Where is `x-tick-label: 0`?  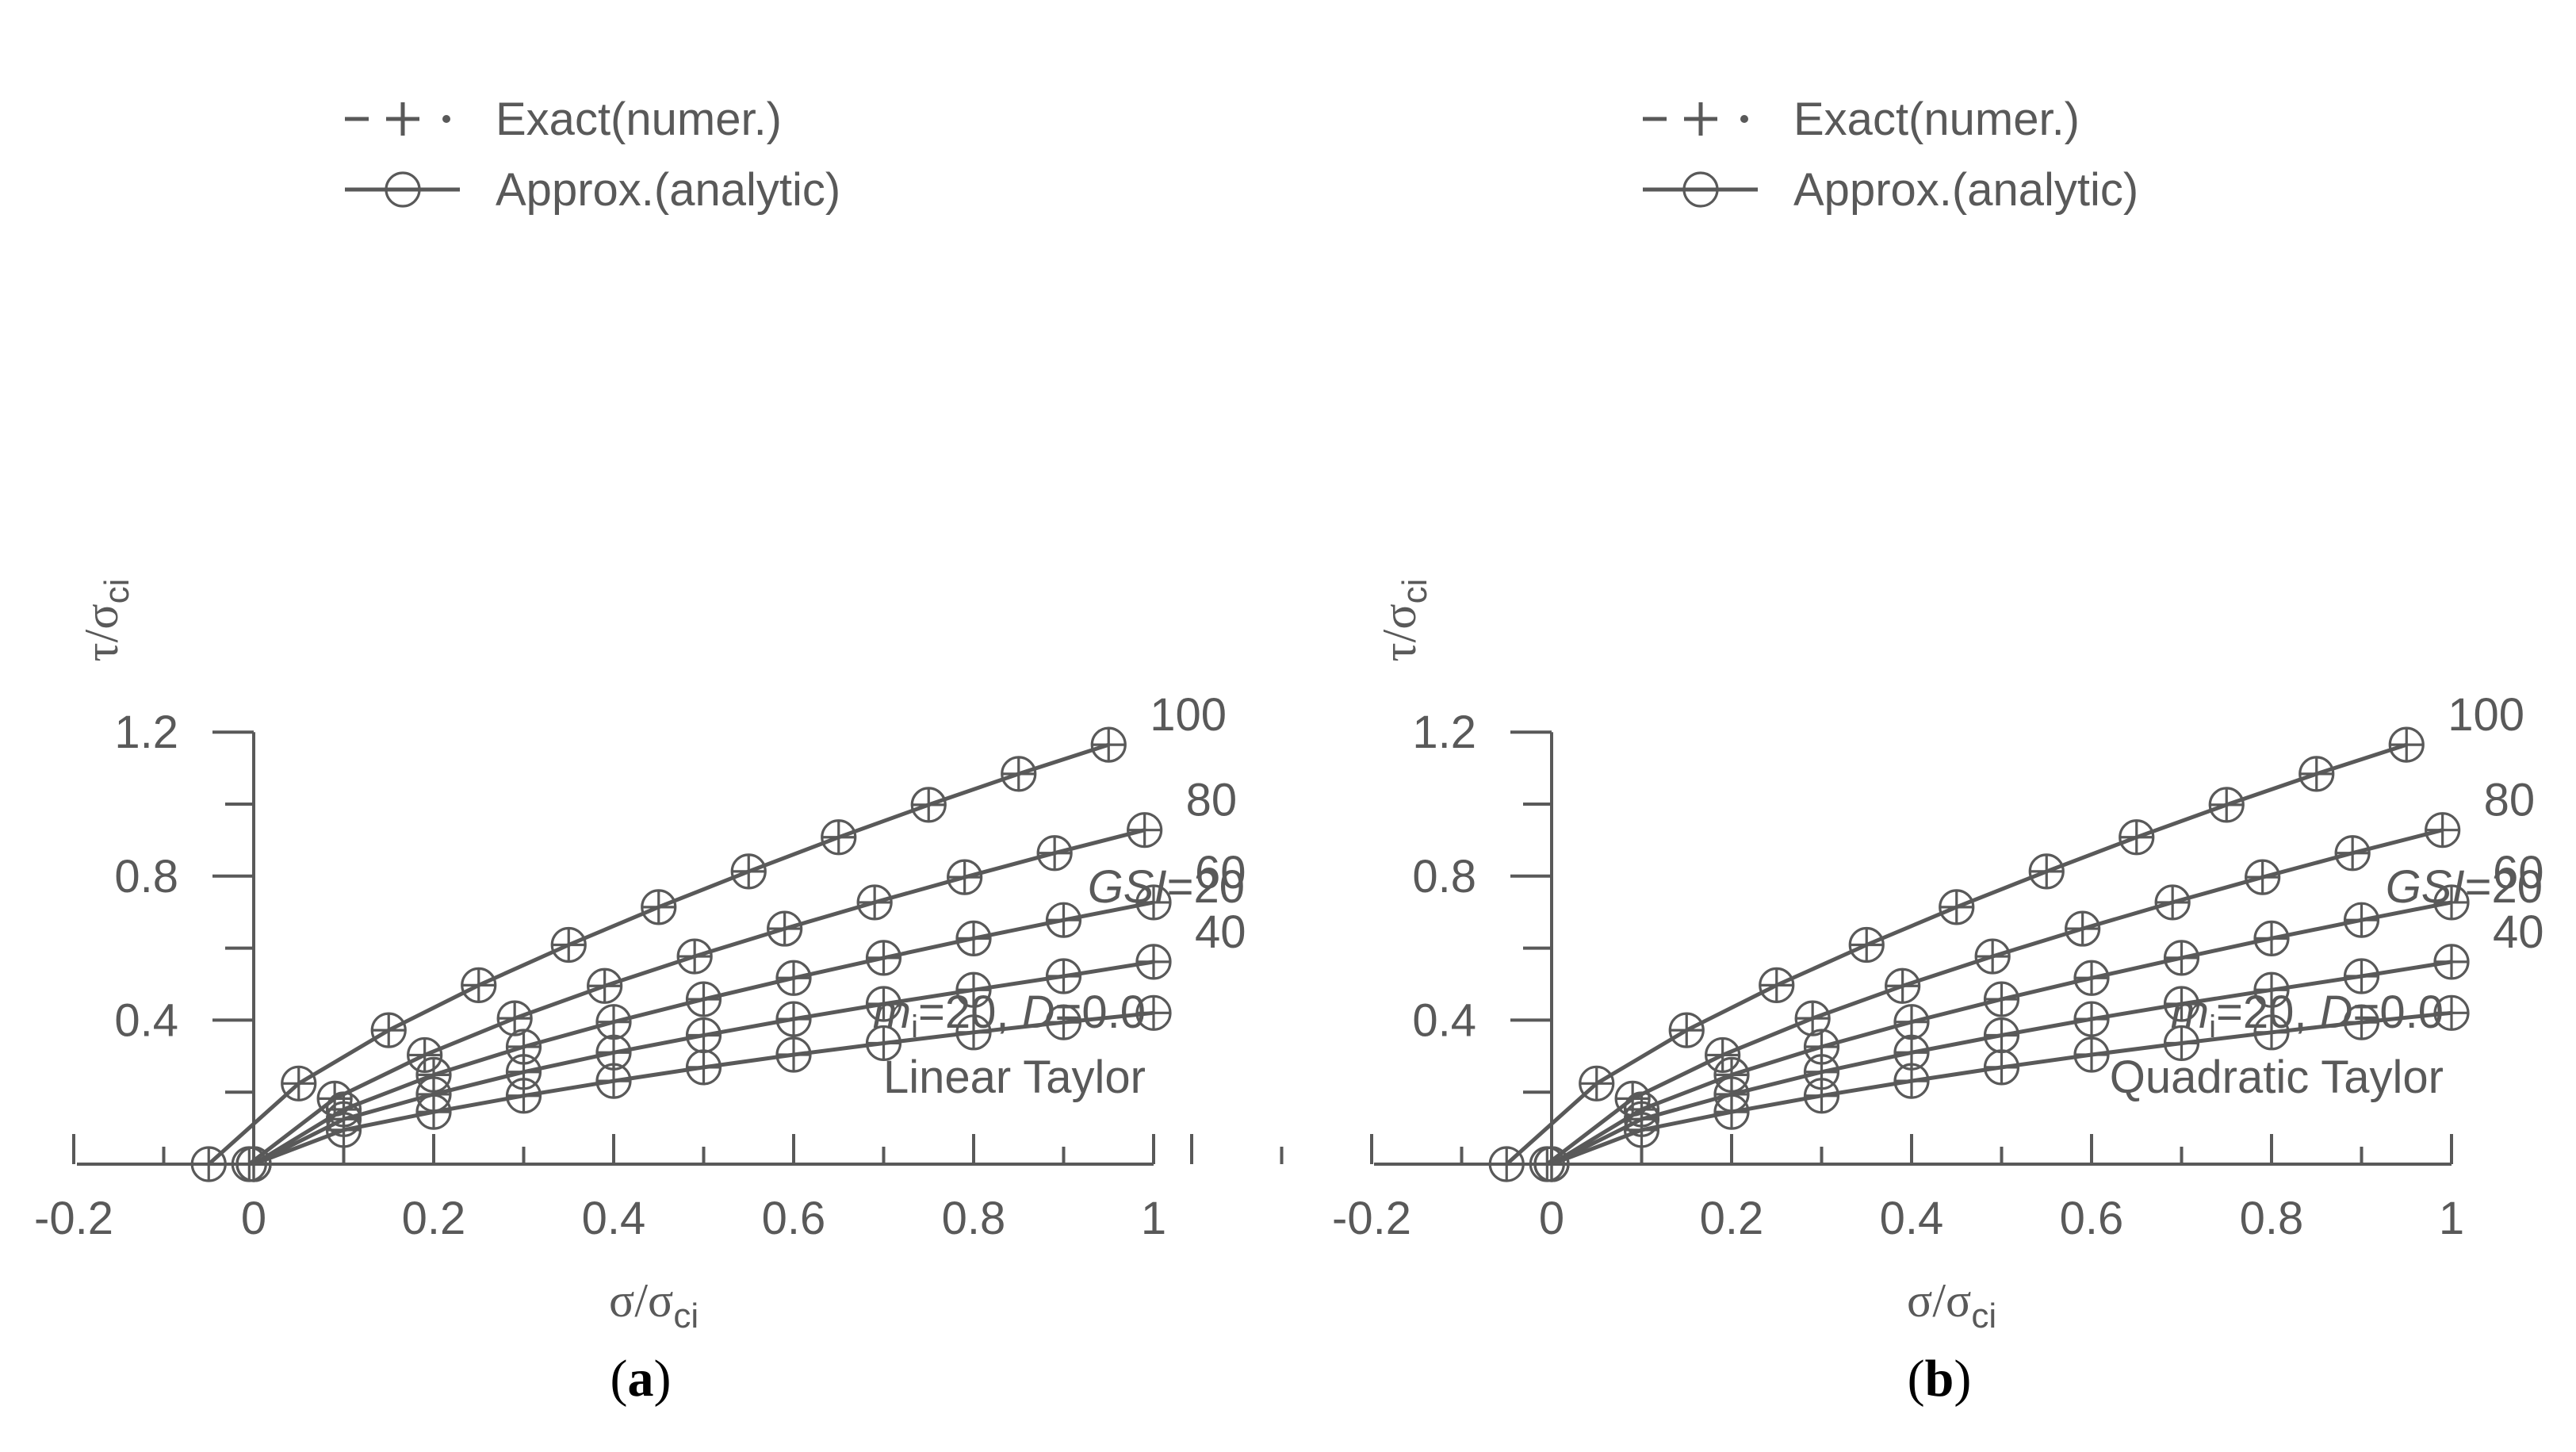 x-tick-label: 0 is located at coordinates (253, 1218).